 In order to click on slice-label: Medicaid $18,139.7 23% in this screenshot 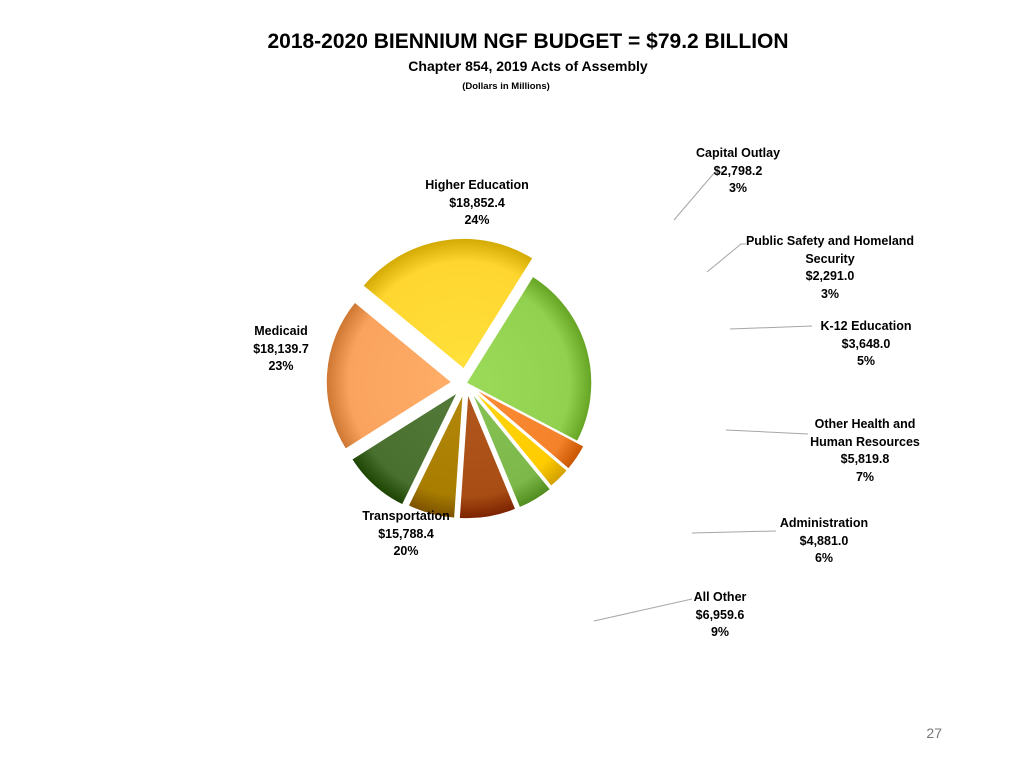, I will do `click(281, 349)`.